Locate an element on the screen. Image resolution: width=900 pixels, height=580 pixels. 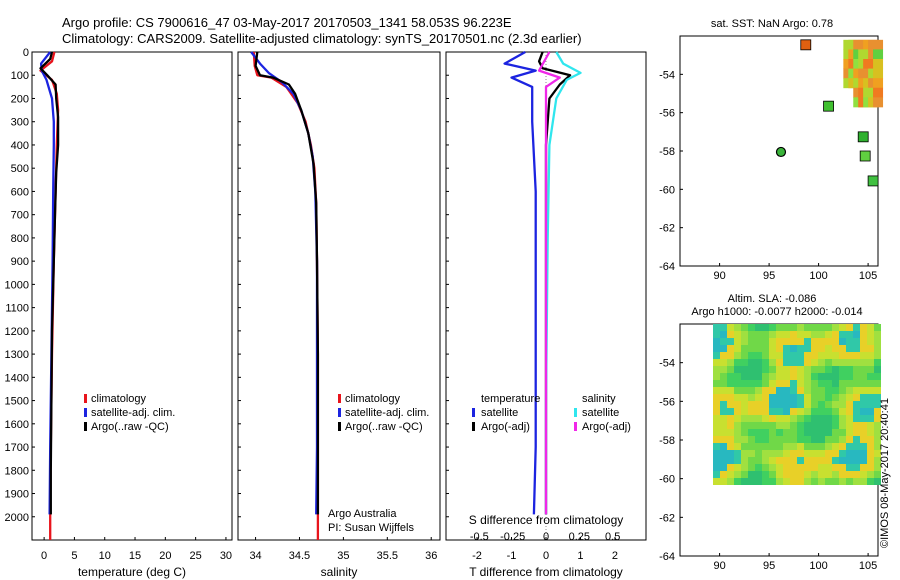
y-tick-label: 300 is located at coordinates (20, 123).